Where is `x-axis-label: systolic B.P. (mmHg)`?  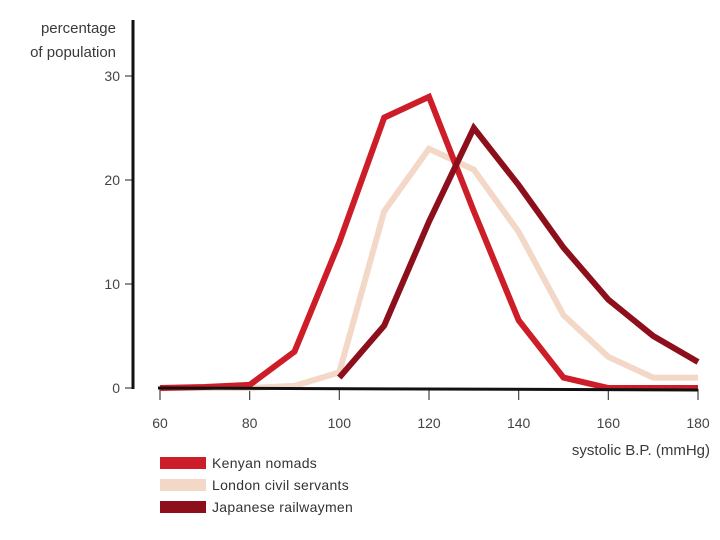
x-axis-label: systolic B.P. (mmHg) is located at coordinates (641, 450).